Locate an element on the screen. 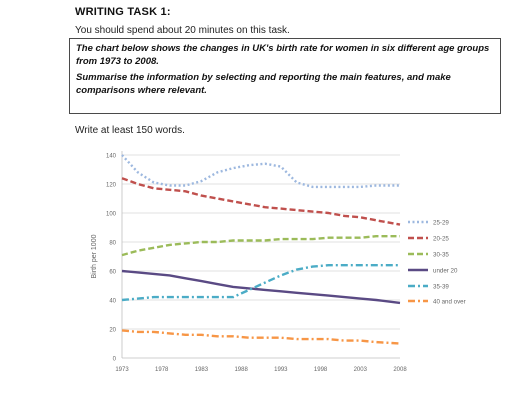 Image resolution: width=512 pixels, height=400 pixels. y-tick-label: 80 is located at coordinates (112, 244).